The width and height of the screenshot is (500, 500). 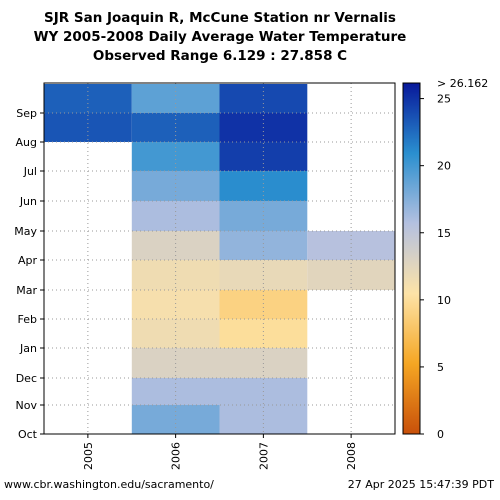 What do you see at coordinates (220, 56) in the screenshot?
I see `title-line-3: Observed Range 6.129 : 27.858 C` at bounding box center [220, 56].